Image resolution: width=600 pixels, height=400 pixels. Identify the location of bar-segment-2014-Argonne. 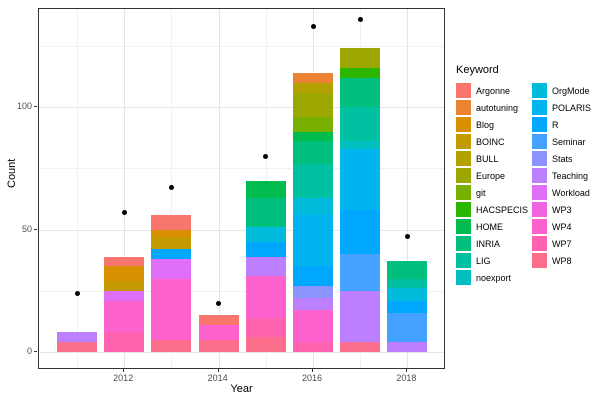
(218, 320).